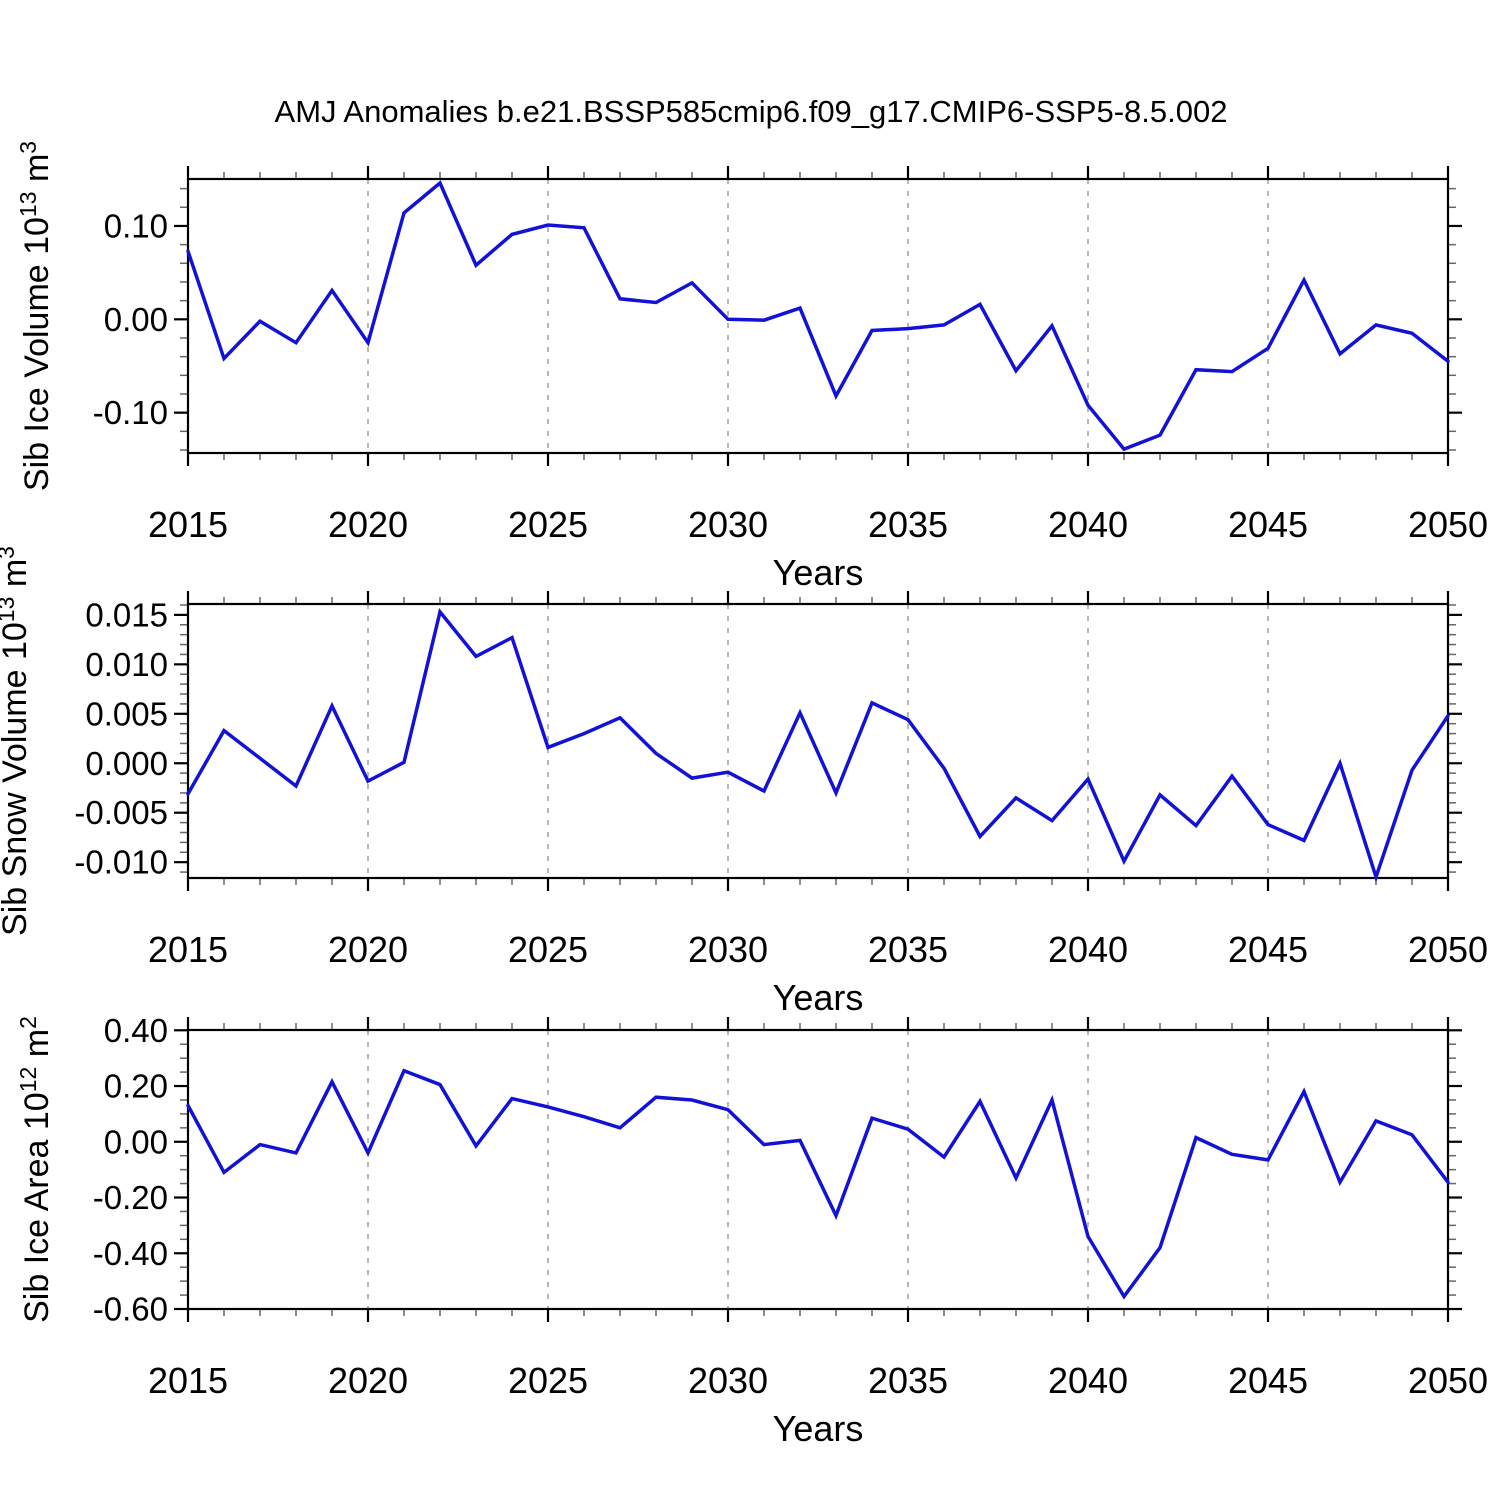 The height and width of the screenshot is (1505, 1500). Describe the element at coordinates (17, 741) in the screenshot. I see `y-axis-title: Sib Snow Volume 1013​ m3​` at that location.